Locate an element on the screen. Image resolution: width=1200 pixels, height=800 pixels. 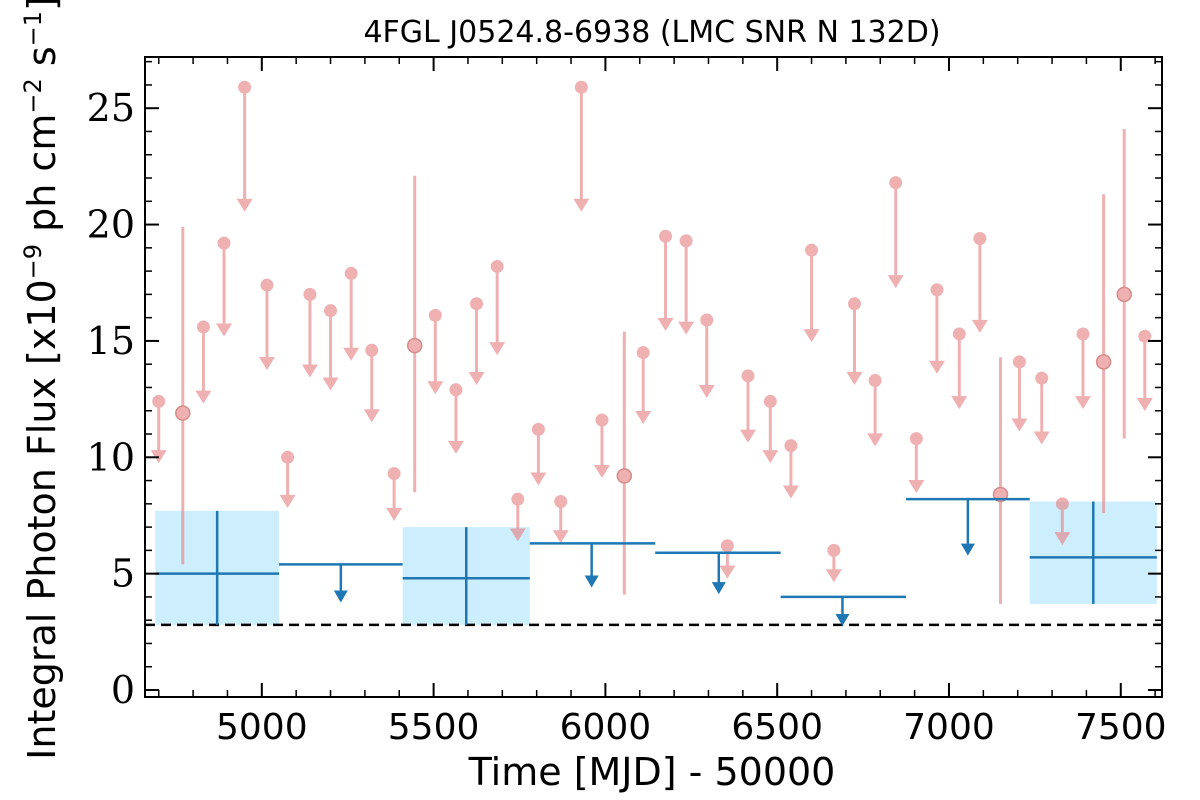
y-tick-label: 25 is located at coordinates (111, 108).